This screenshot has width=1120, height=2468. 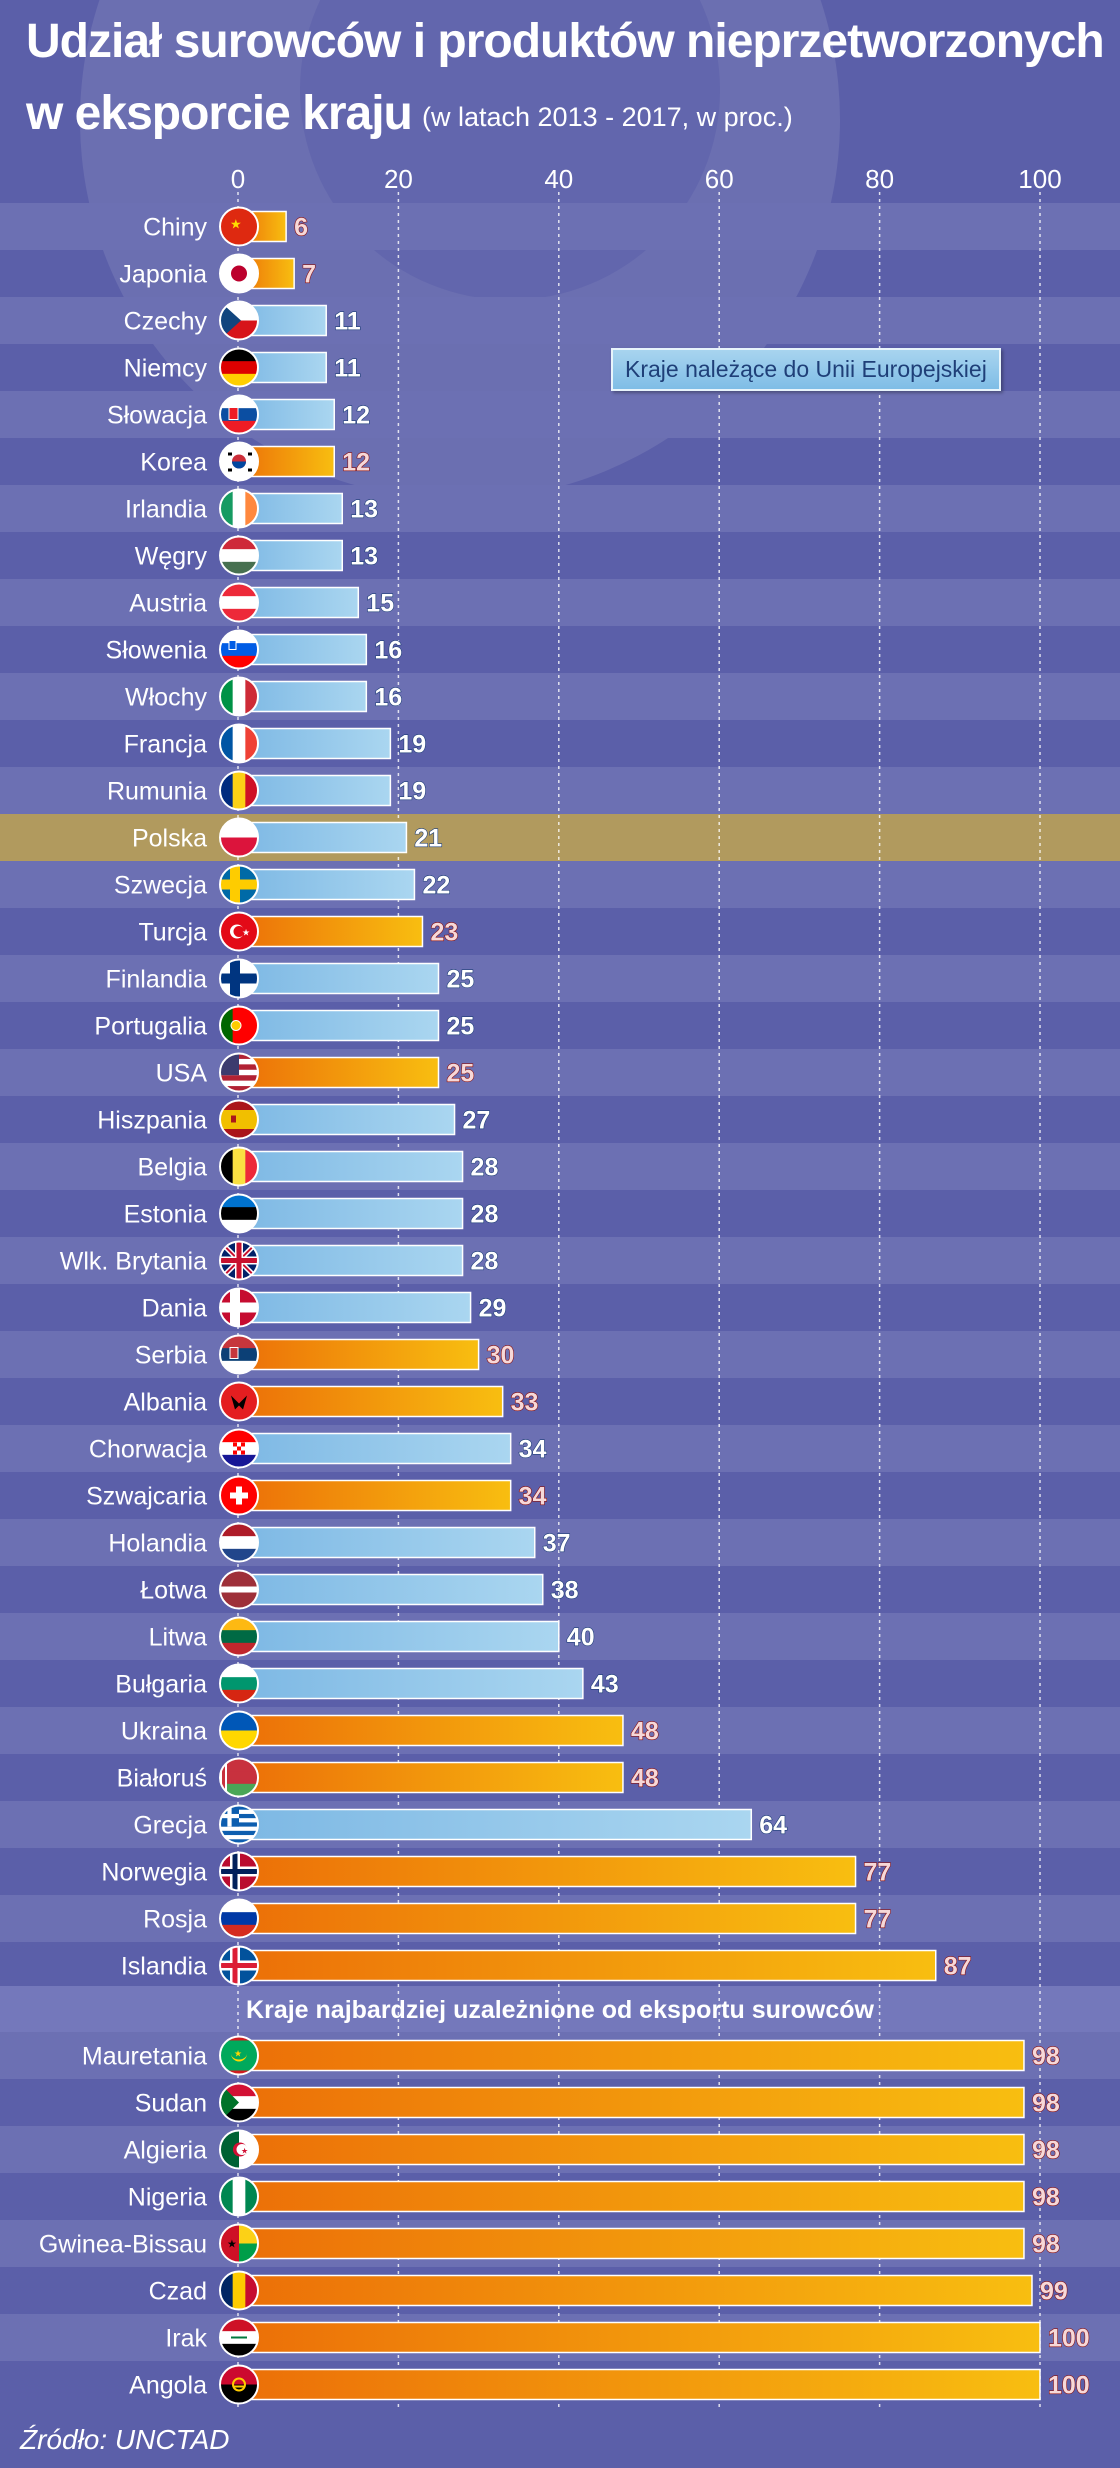 What do you see at coordinates (157, 1544) in the screenshot?
I see `country-label: Holandia` at bounding box center [157, 1544].